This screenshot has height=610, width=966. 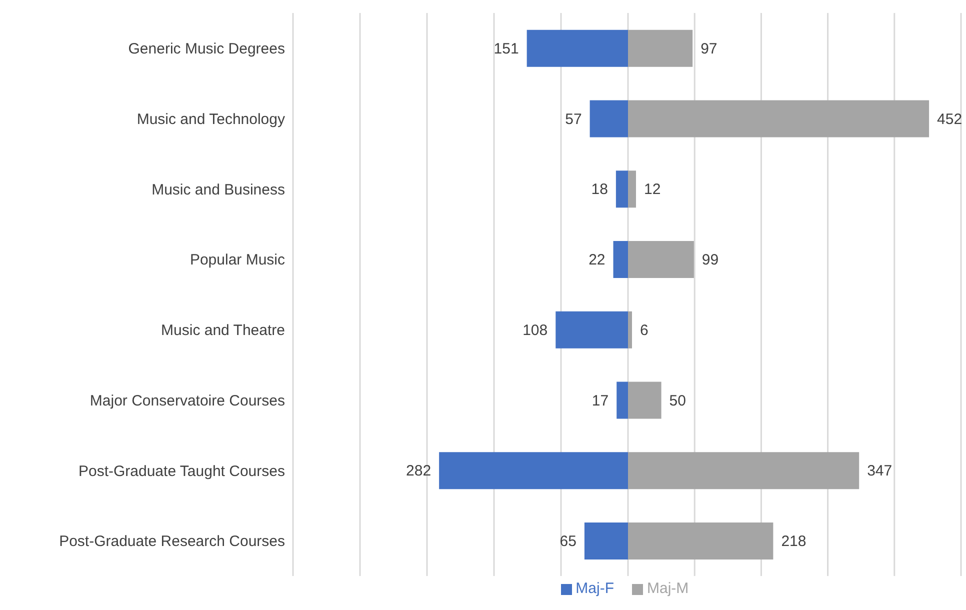 What do you see at coordinates (535, 330) in the screenshot?
I see `data-label: 108` at bounding box center [535, 330].